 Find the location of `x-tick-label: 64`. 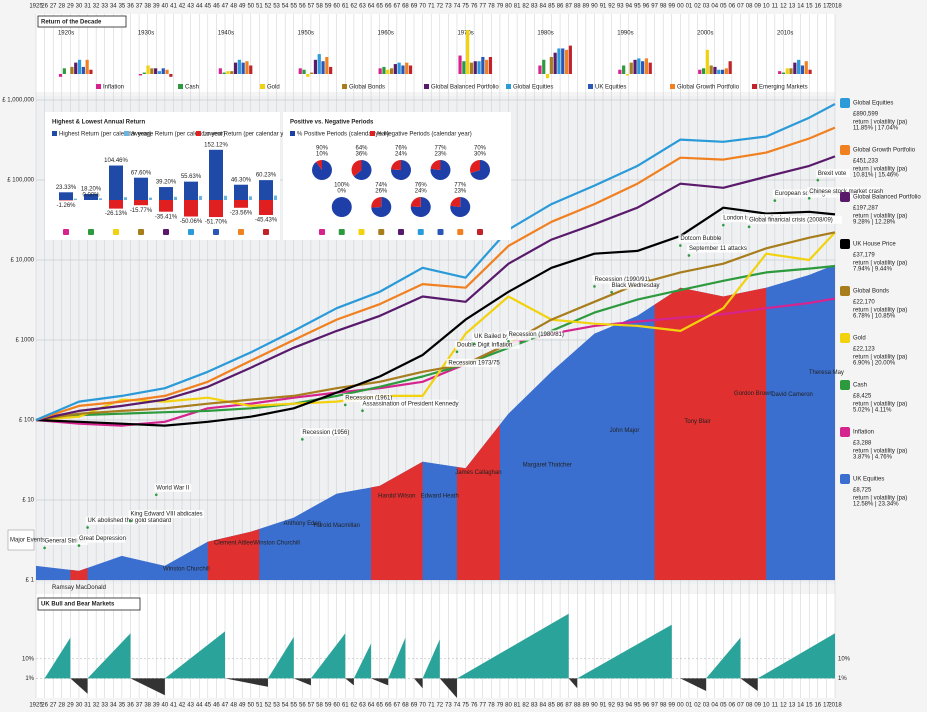

x-tick-label: 64 is located at coordinates (371, 706).